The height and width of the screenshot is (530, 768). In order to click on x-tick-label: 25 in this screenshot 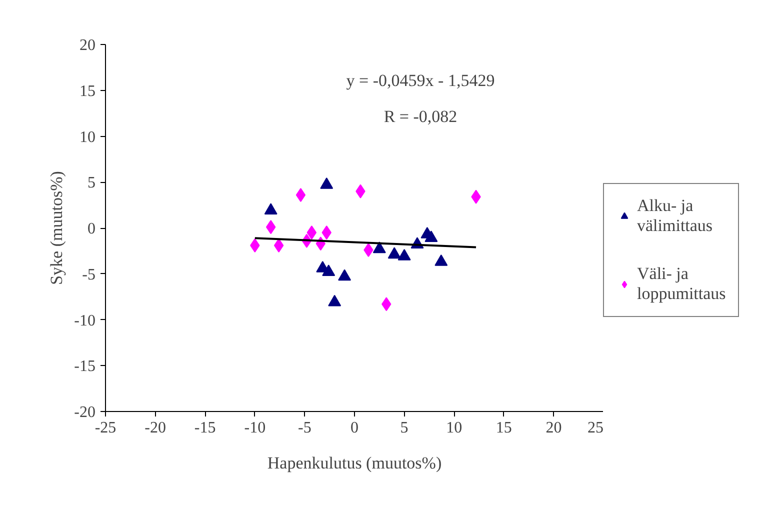, I will do `click(596, 428)`.